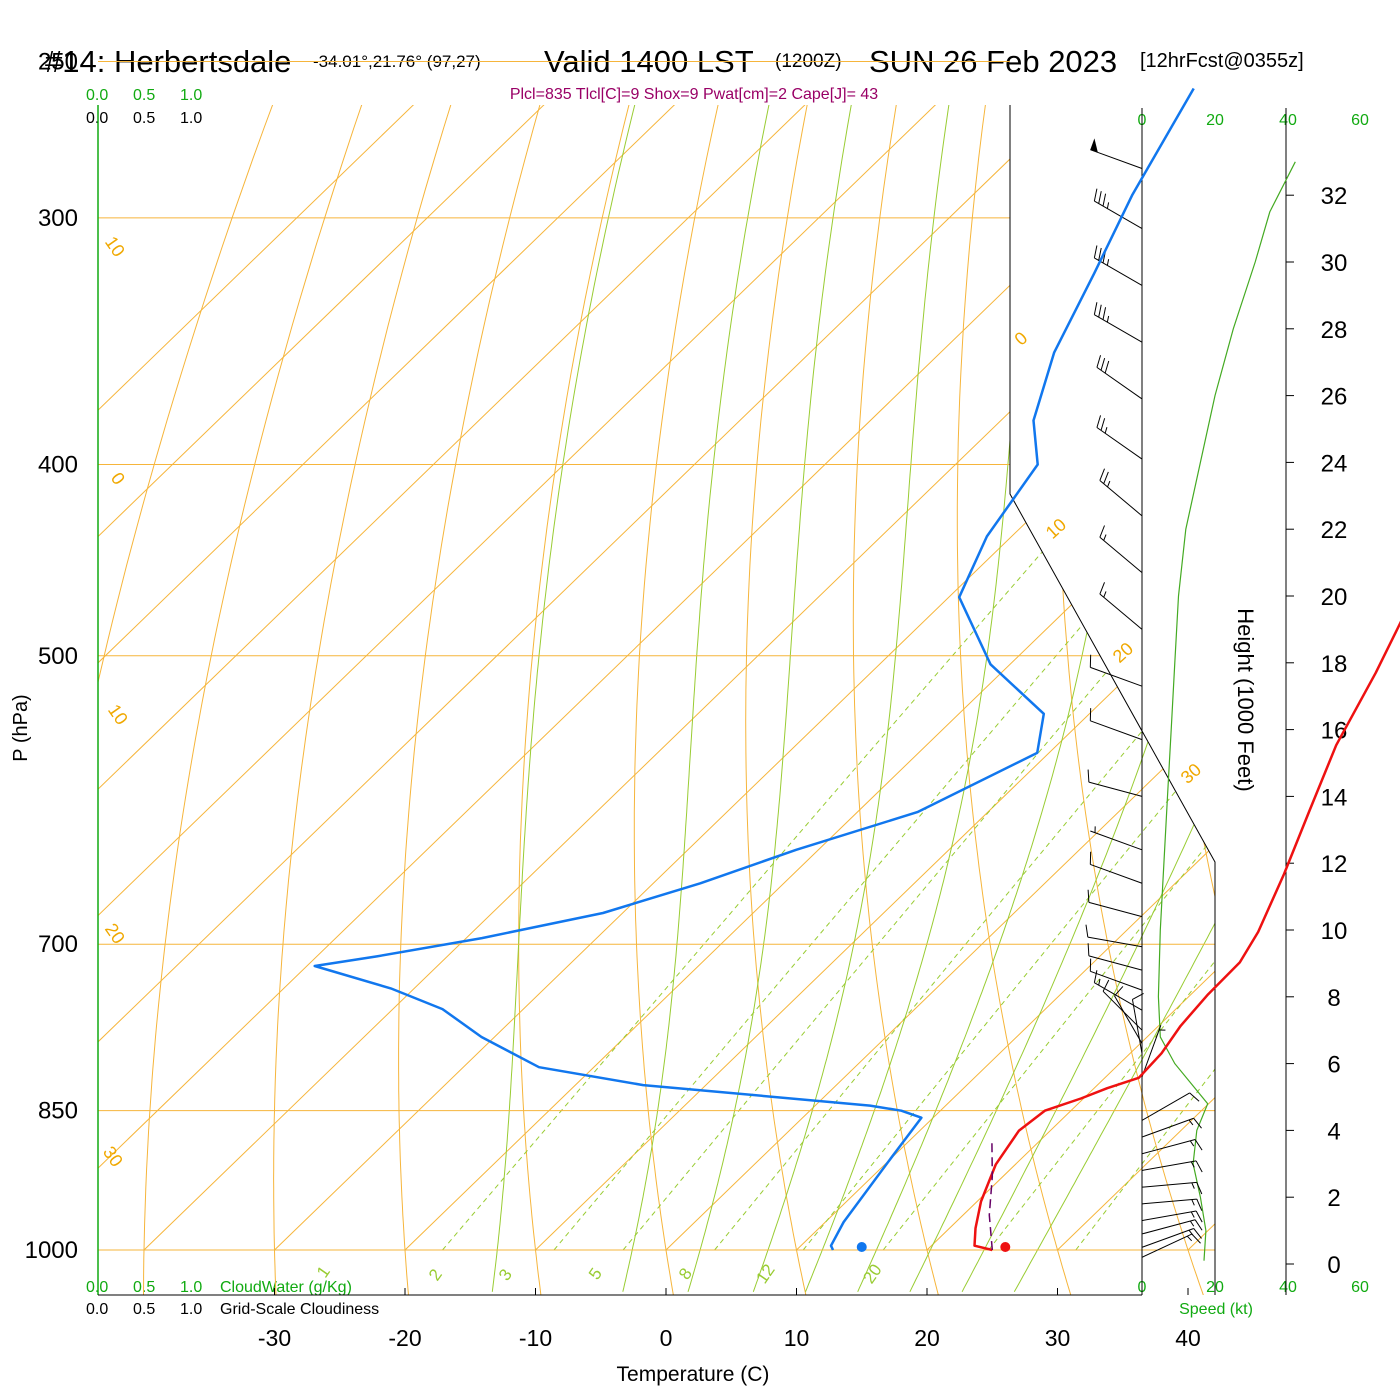 The height and width of the screenshot is (1400, 1400). Describe the element at coordinates (1253, 1298) in the screenshot. I see `speed-scale-bottom: 0 20 40 60 Speed (kt)` at that location.